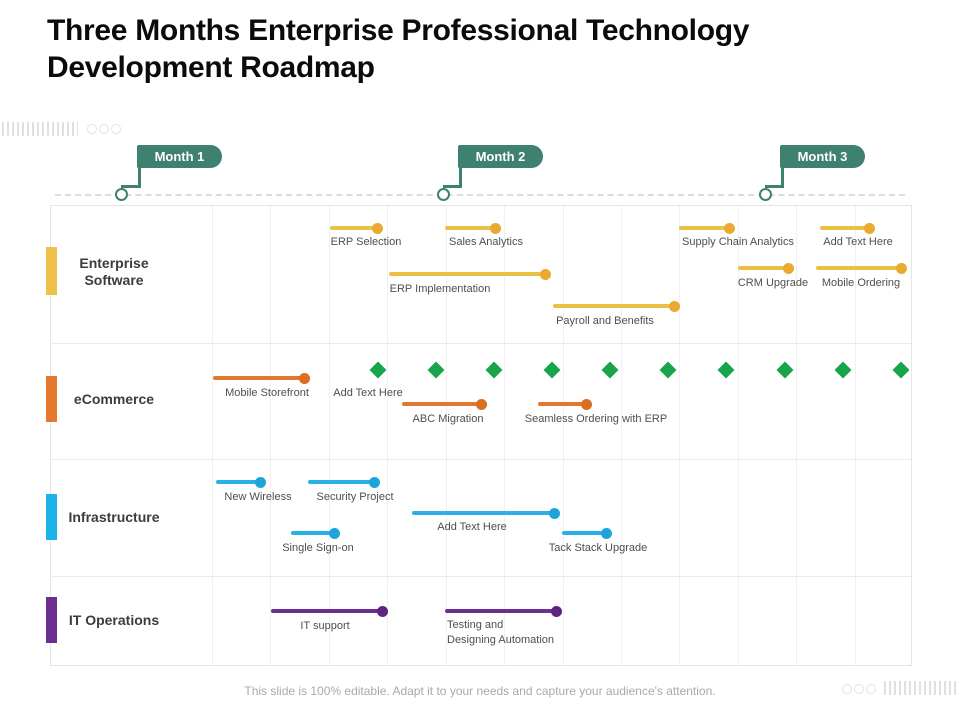 The width and height of the screenshot is (960, 720). What do you see at coordinates (822, 156) in the screenshot?
I see `month-badge: Month 3` at bounding box center [822, 156].